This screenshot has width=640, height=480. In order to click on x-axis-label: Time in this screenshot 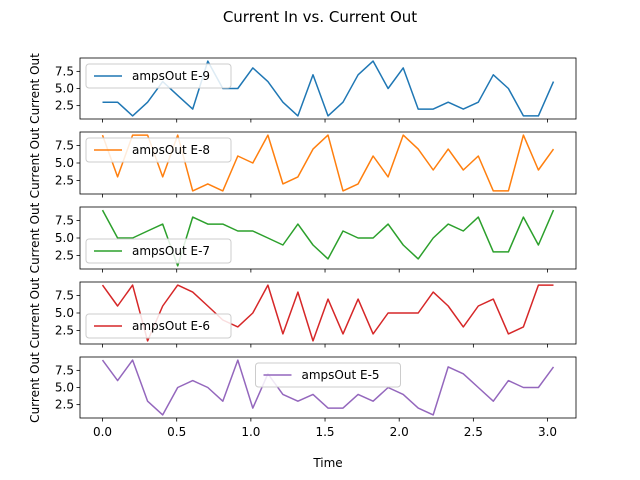, I will do `click(327, 463)`.